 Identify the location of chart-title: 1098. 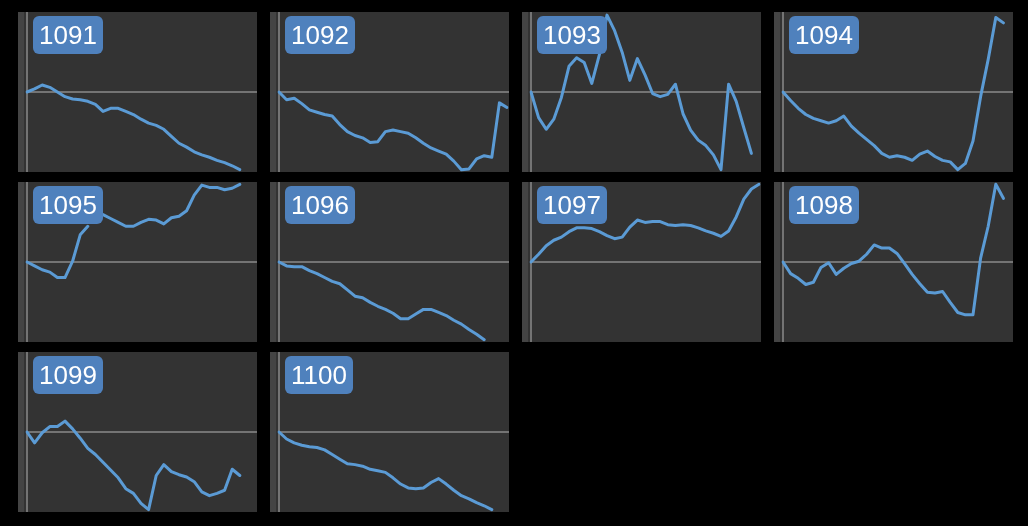
(824, 205).